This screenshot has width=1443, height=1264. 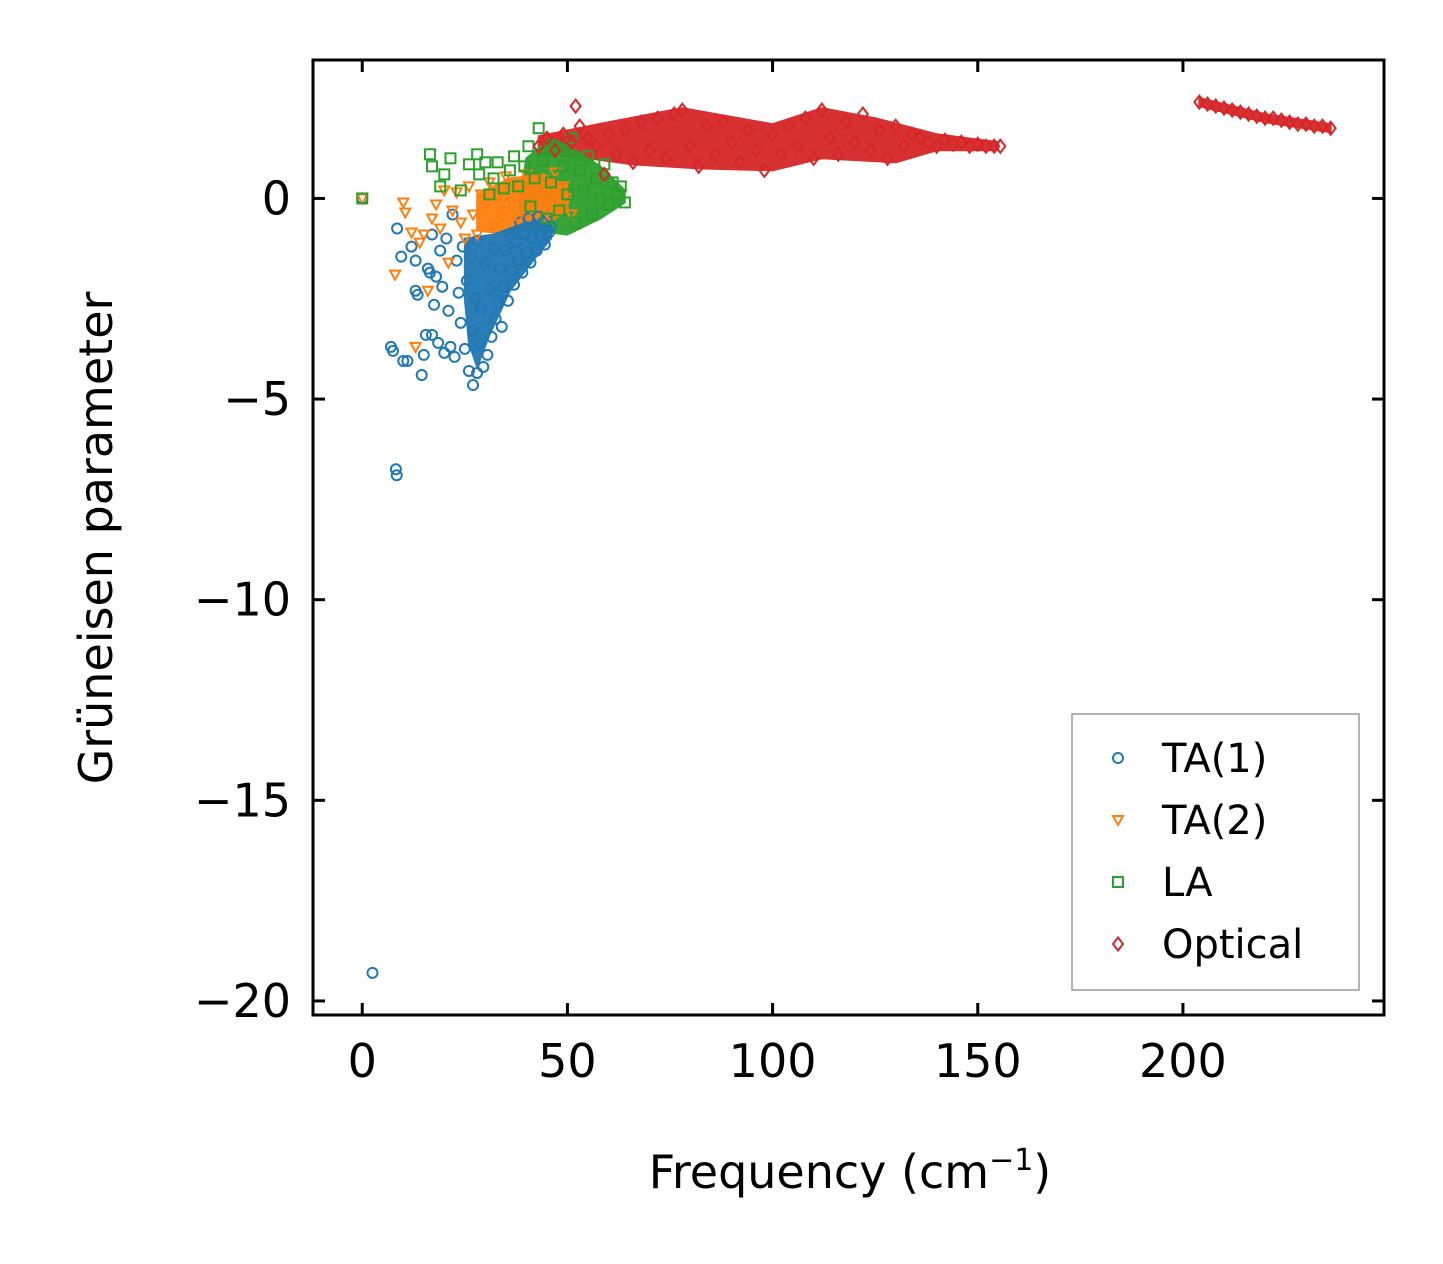 I want to click on legend-marker-ta1, so click(x=1118, y=758).